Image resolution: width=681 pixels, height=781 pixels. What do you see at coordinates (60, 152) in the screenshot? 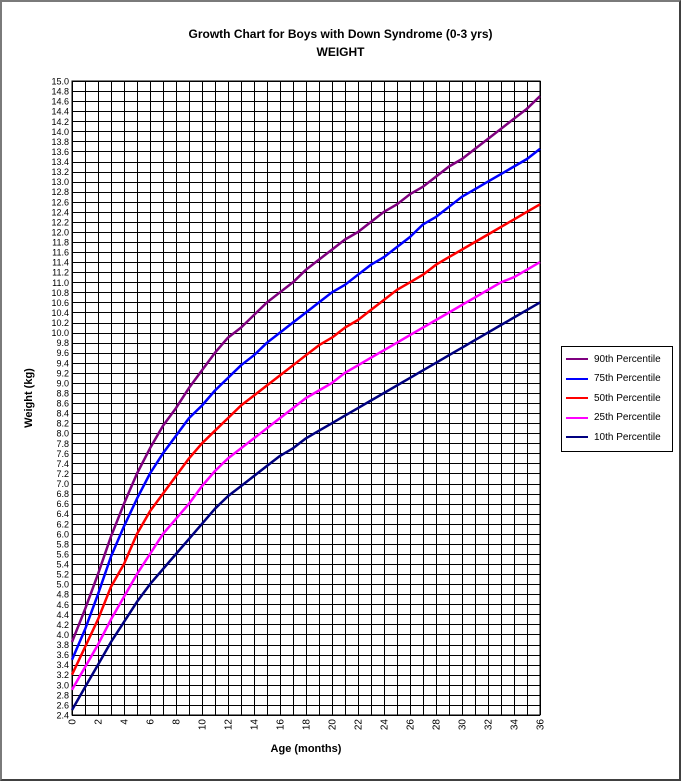
I see `y-tick-label: 13.6` at bounding box center [60, 152].